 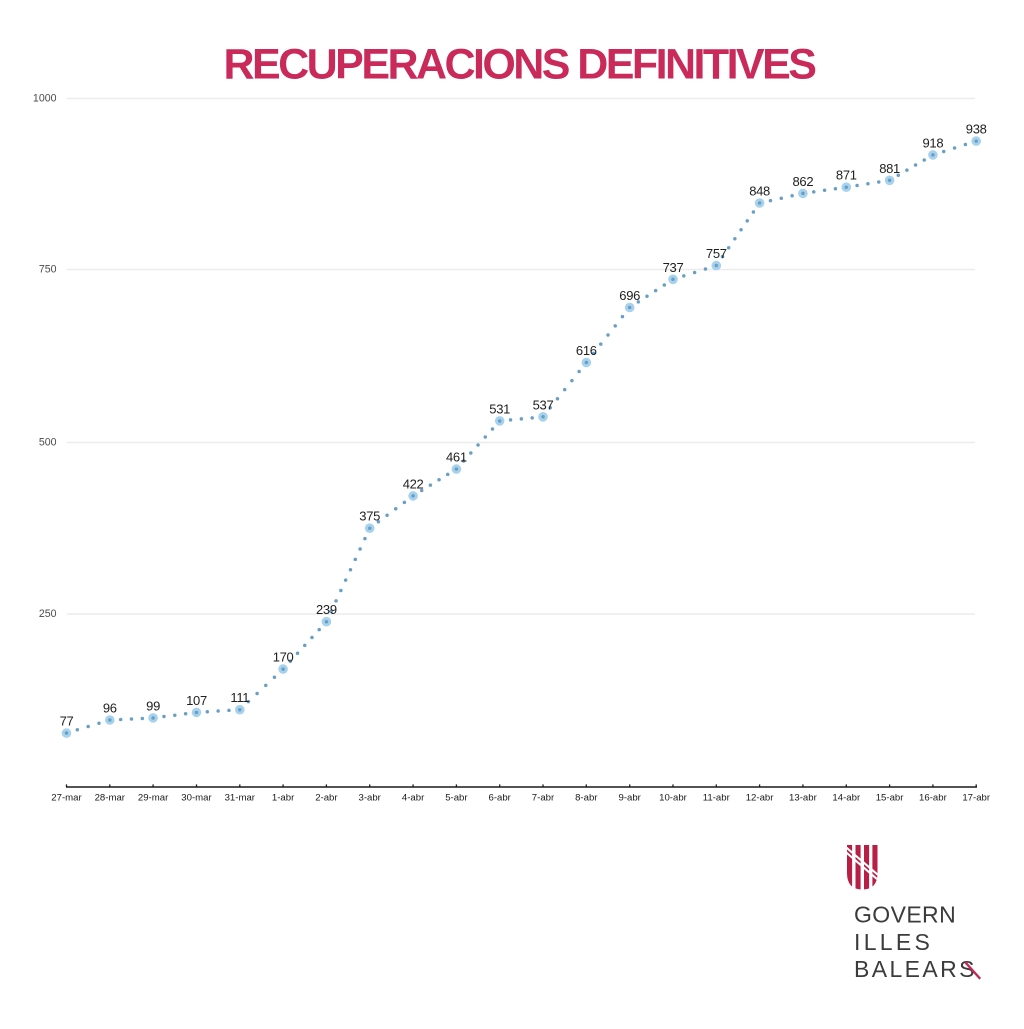 What do you see at coordinates (413, 483) in the screenshot?
I see `svg-text: 422` at bounding box center [413, 483].